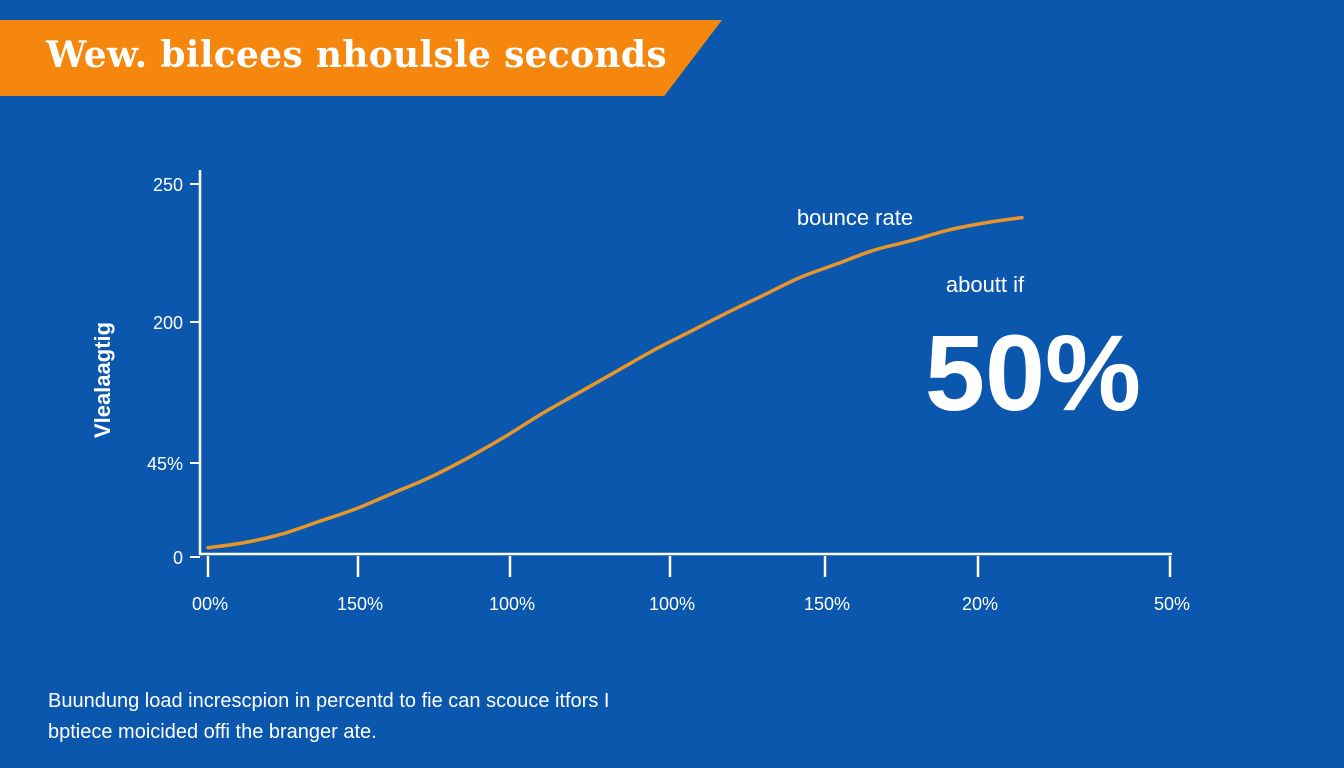 Image resolution: width=1344 pixels, height=768 pixels. I want to click on y-tick-label: 200, so click(168, 323).